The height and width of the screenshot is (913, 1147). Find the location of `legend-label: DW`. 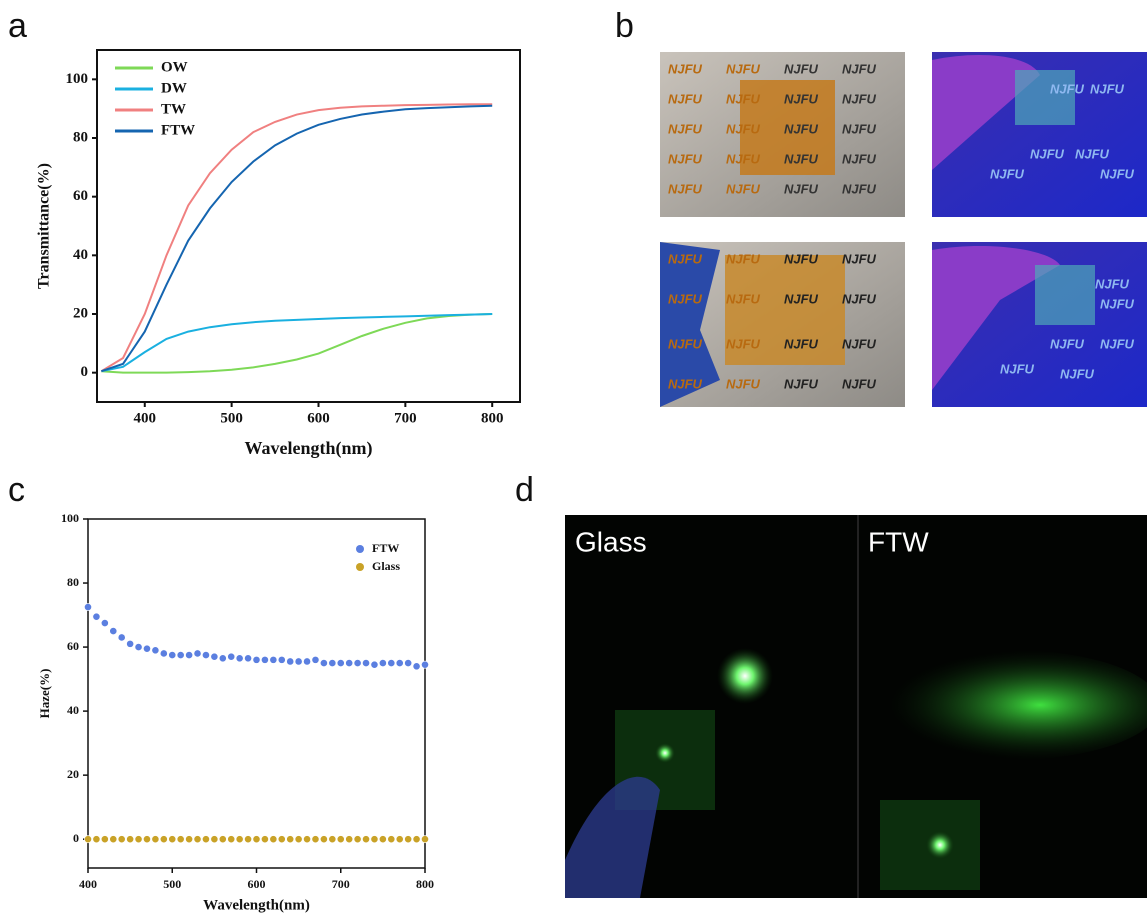

legend-label: DW is located at coordinates (174, 88).